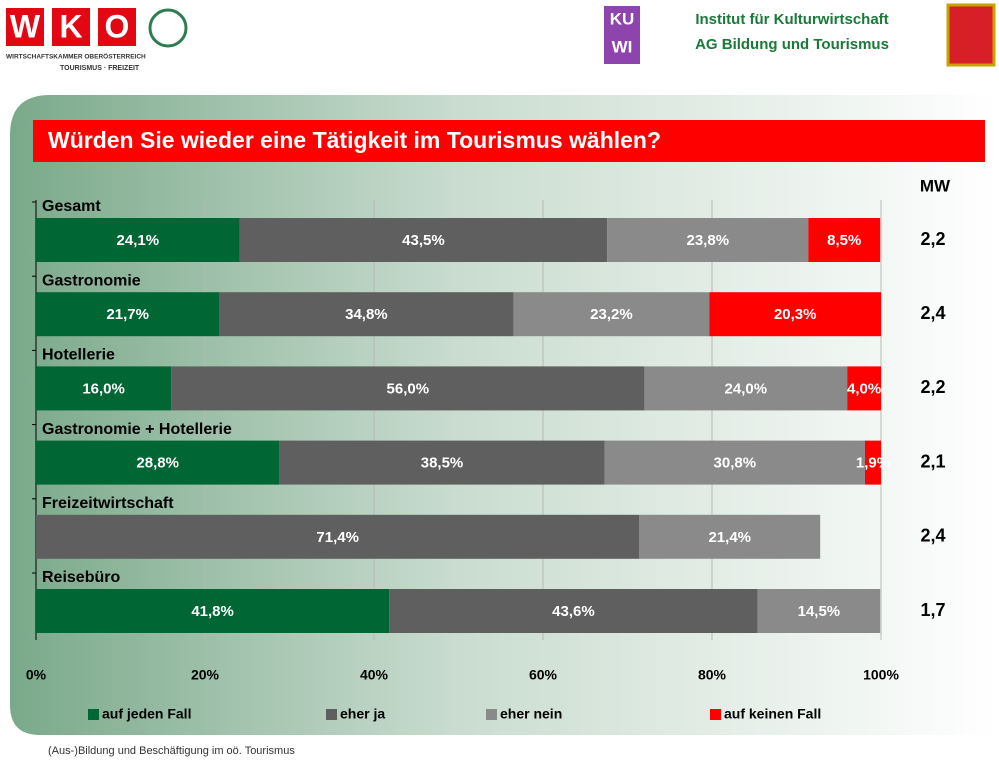  I want to click on category-label: Gastronomie + Hotellerie, so click(137, 429).